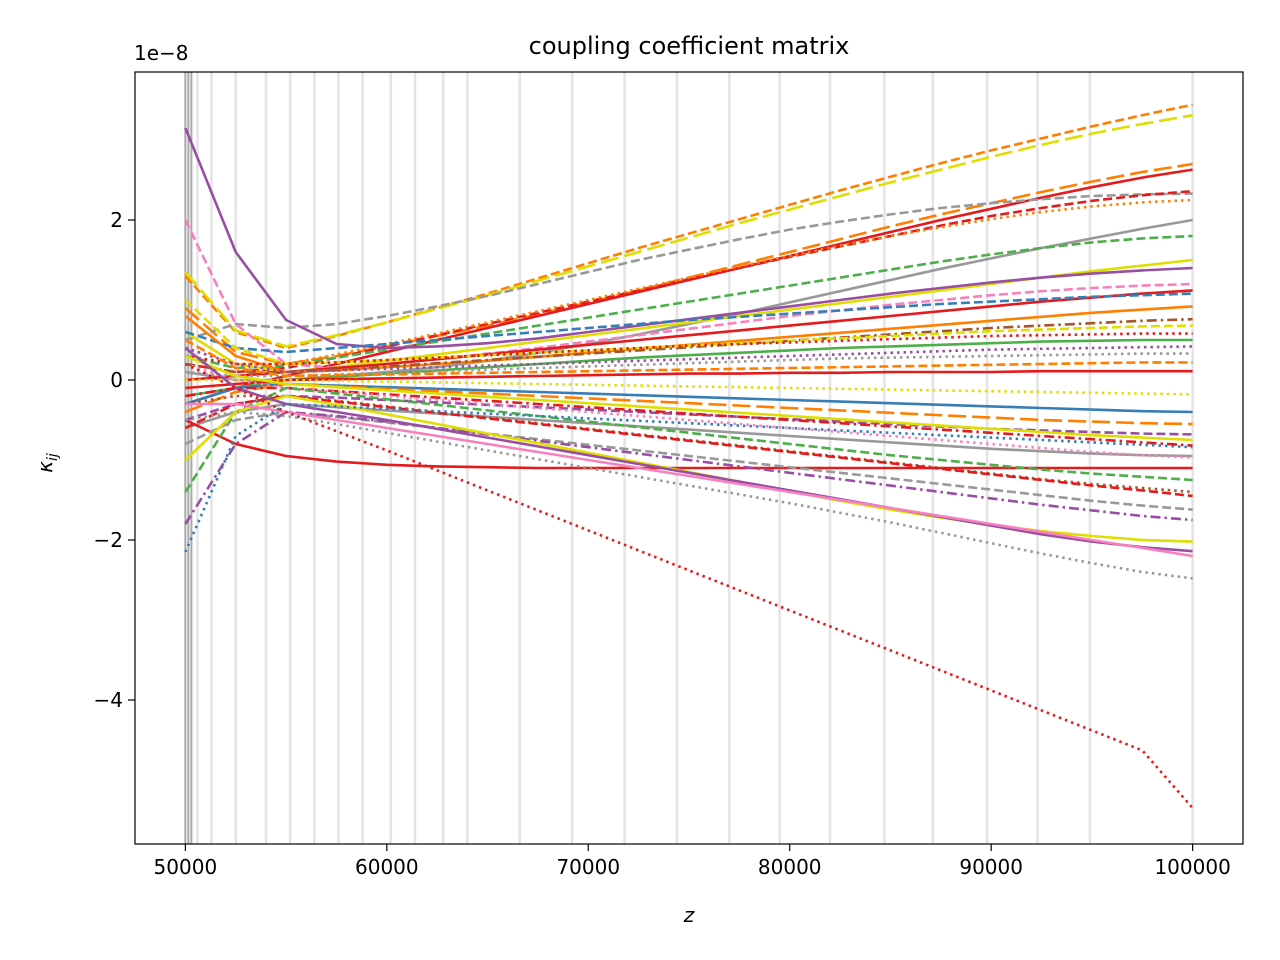 The height and width of the screenshot is (960, 1280). What do you see at coordinates (161, 53) in the screenshot?
I see `y-offset-text: 1e−8` at bounding box center [161, 53].